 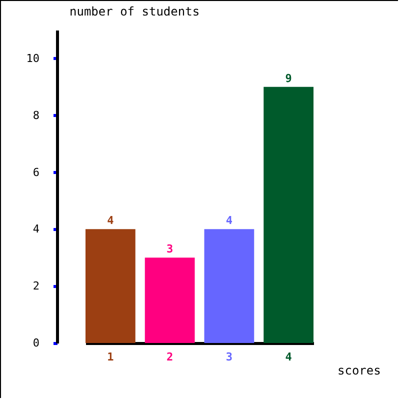 I want to click on y-tick-label: 0, so click(x=36, y=343).